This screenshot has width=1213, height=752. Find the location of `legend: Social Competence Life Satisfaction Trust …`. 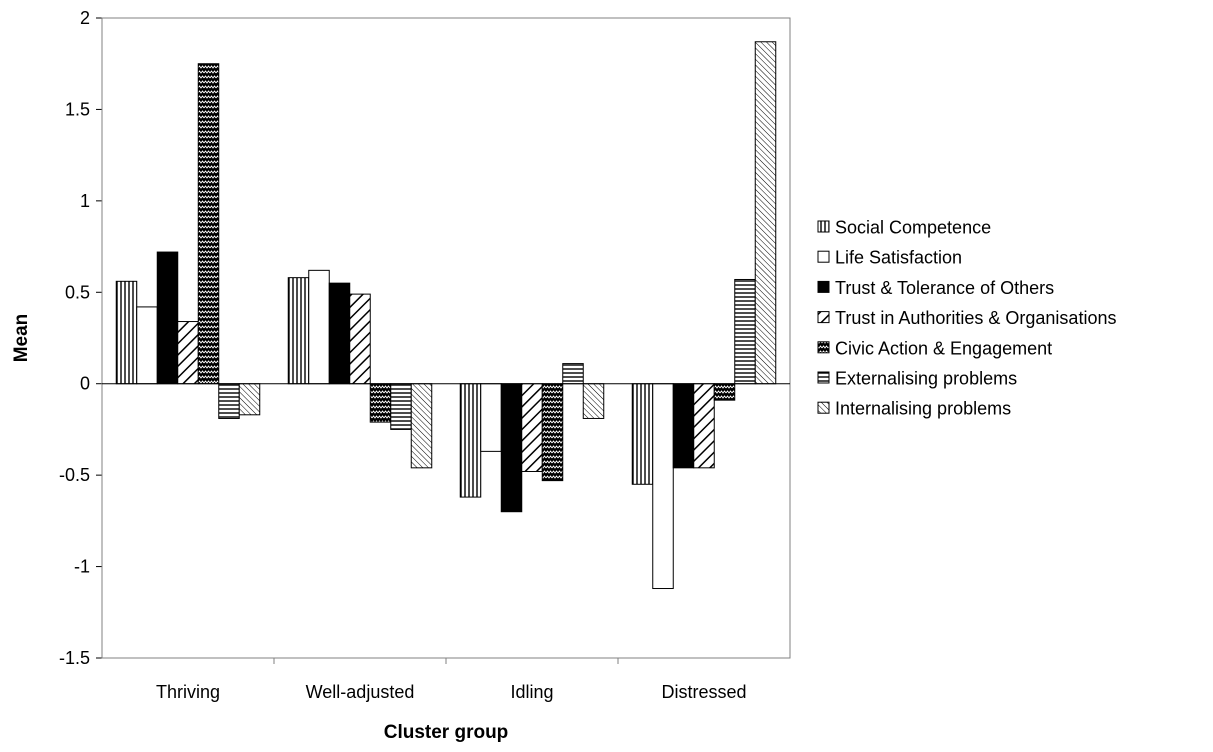

legend: Social Competence Life Satisfaction Trust … is located at coordinates (966, 318).